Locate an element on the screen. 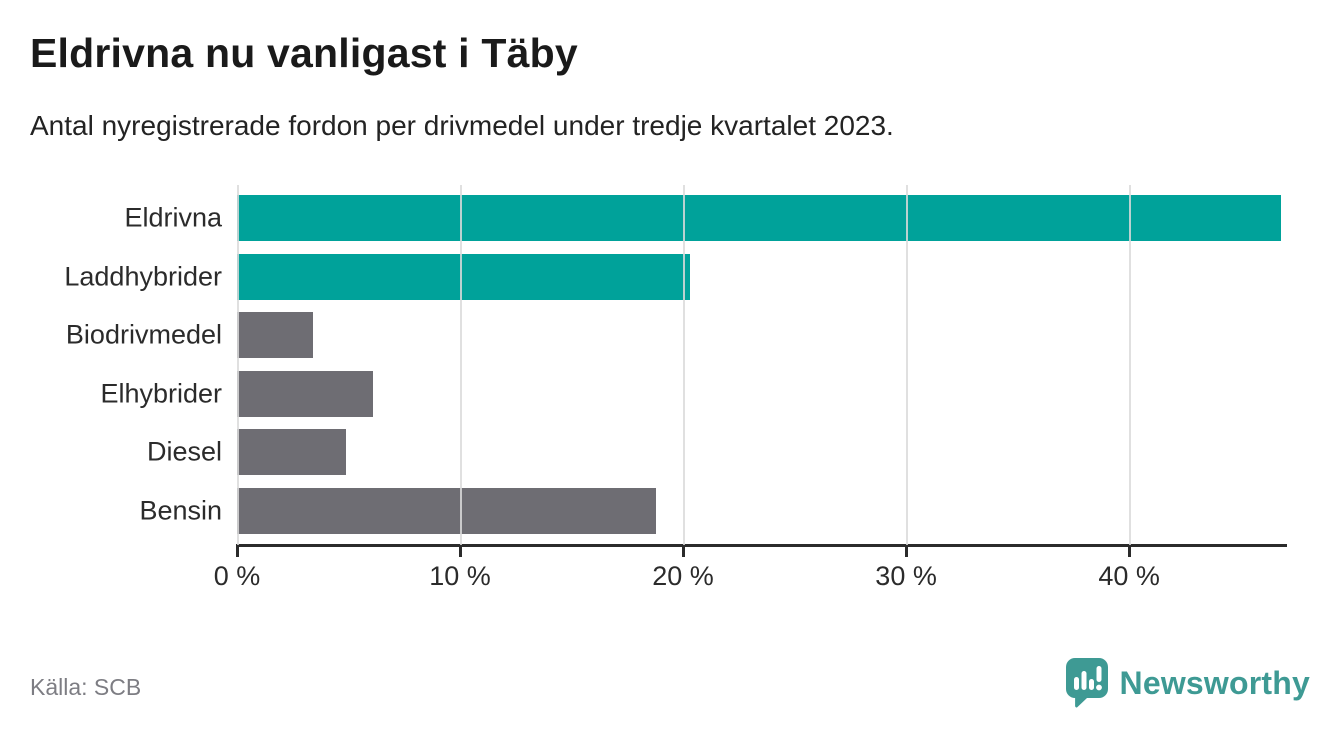 This screenshot has width=1340, height=733. newsworthy-speech-bubble-chart-icon is located at coordinates (1086, 683).